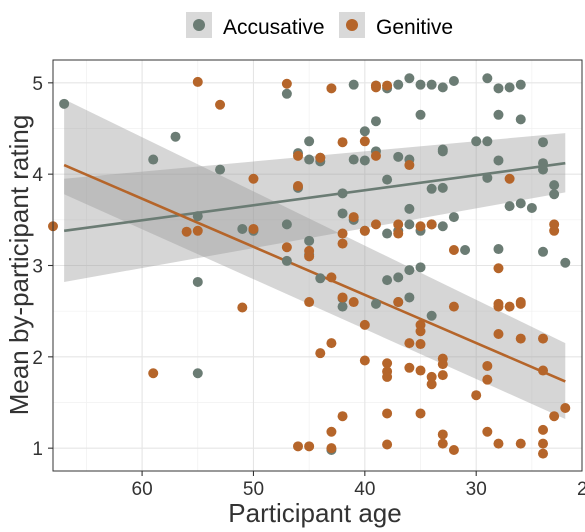 This screenshot has height=532, width=585. What do you see at coordinates (476, 489) in the screenshot?
I see `x-tick-label: 30` at bounding box center [476, 489].